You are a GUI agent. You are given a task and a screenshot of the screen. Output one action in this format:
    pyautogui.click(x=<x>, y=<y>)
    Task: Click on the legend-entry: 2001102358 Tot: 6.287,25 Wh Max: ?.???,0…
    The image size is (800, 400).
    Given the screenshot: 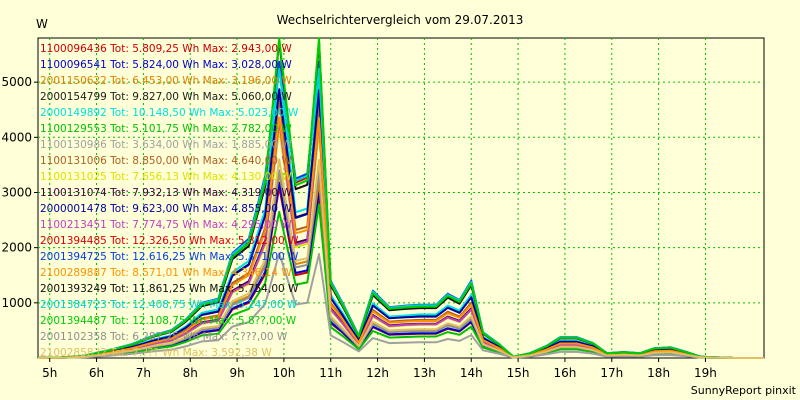 What is the action you would take?
    pyautogui.click(x=164, y=337)
    